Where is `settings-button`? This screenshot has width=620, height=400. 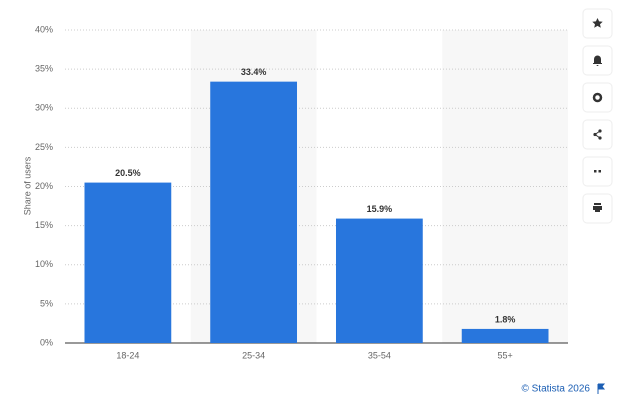 settings-button is located at coordinates (597, 97).